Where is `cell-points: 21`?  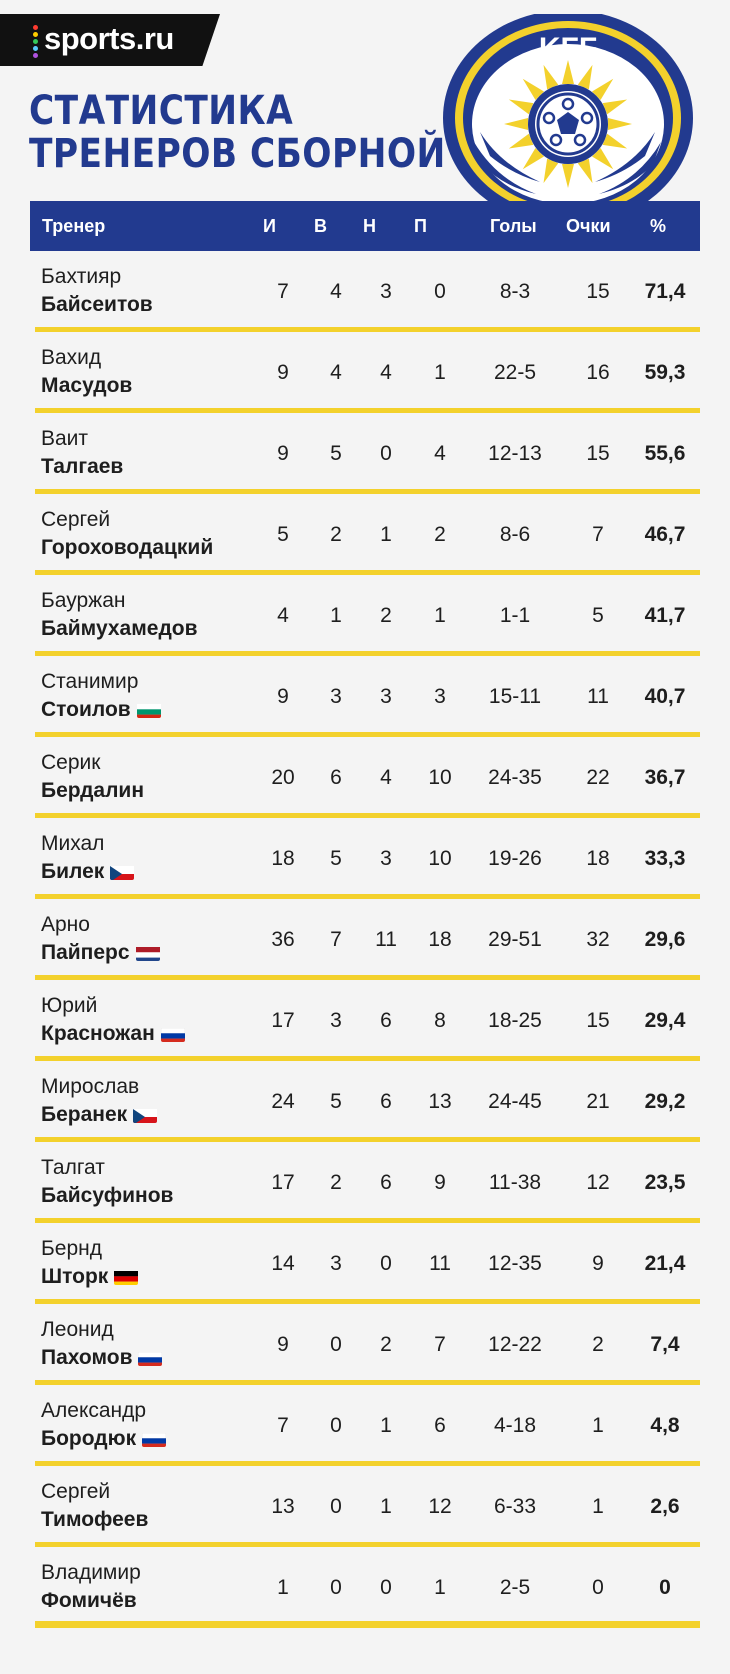 cell-points: 21 is located at coordinates (598, 1101).